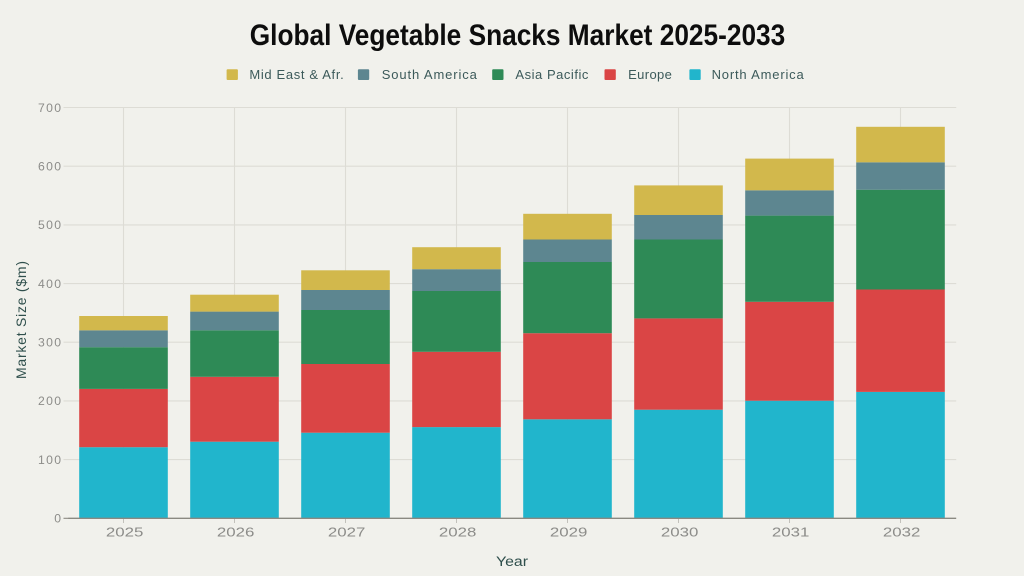 Image resolution: width=1024 pixels, height=576 pixels. What do you see at coordinates (512, 561) in the screenshot?
I see `svg-text: Year` at bounding box center [512, 561].